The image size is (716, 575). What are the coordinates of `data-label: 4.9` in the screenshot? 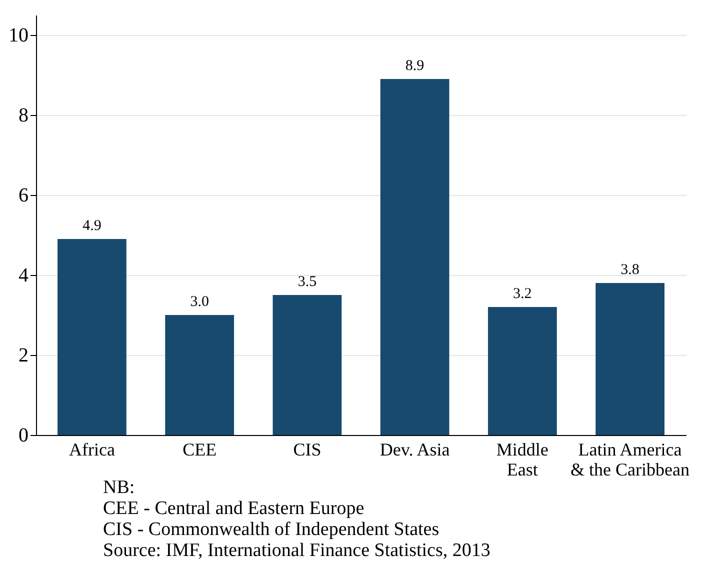 It's located at (92, 226).